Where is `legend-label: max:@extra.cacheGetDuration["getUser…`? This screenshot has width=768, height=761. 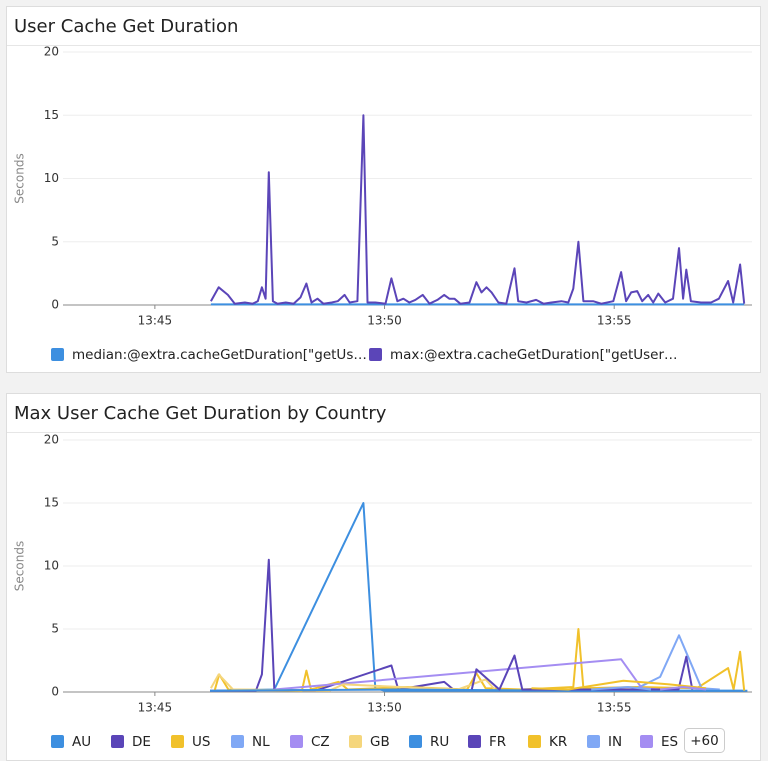 legend-label: max:@extra.cacheGetDuration["getUser… is located at coordinates (534, 355).